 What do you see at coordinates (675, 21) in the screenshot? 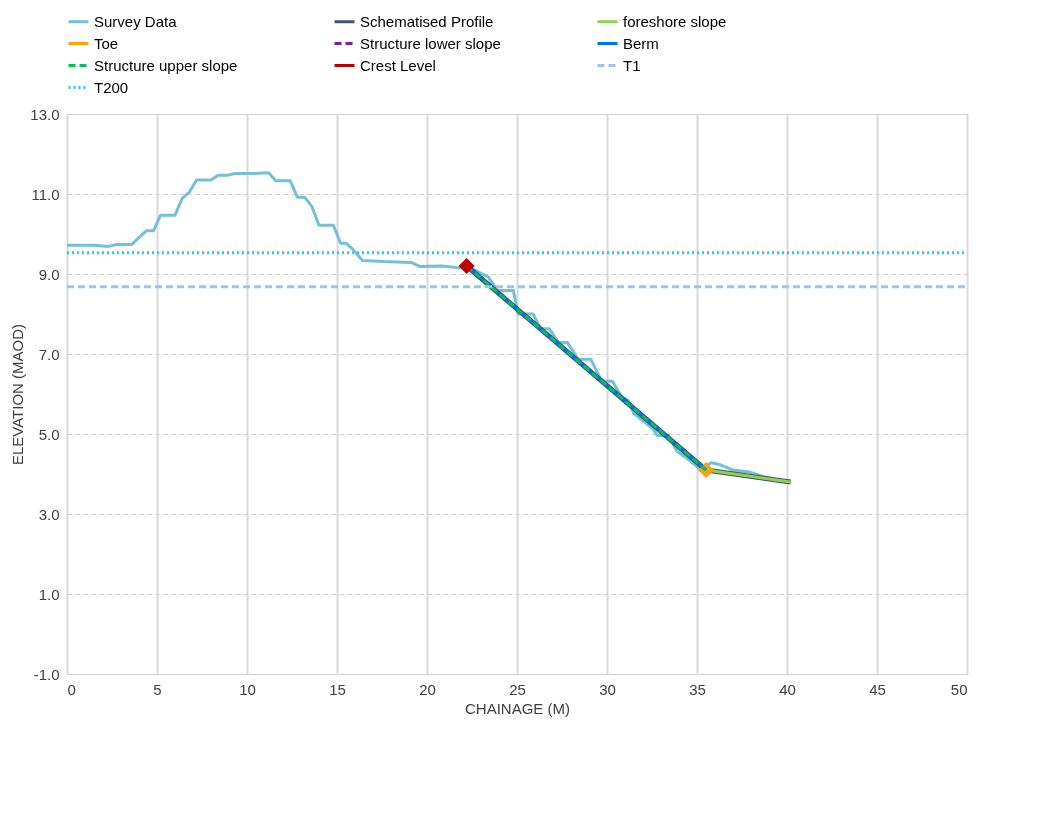
I see `legend-label: foreshore slope` at bounding box center [675, 21].